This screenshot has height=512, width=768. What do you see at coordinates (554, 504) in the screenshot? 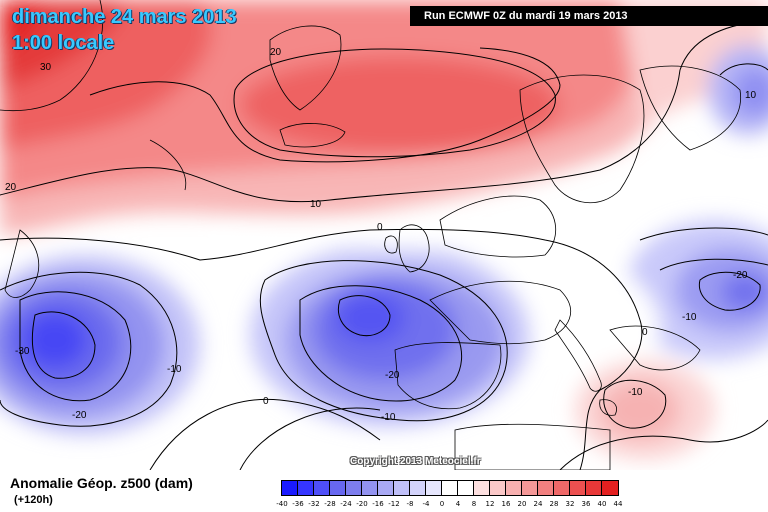
I see `scale-tick-label: 28` at bounding box center [554, 504].